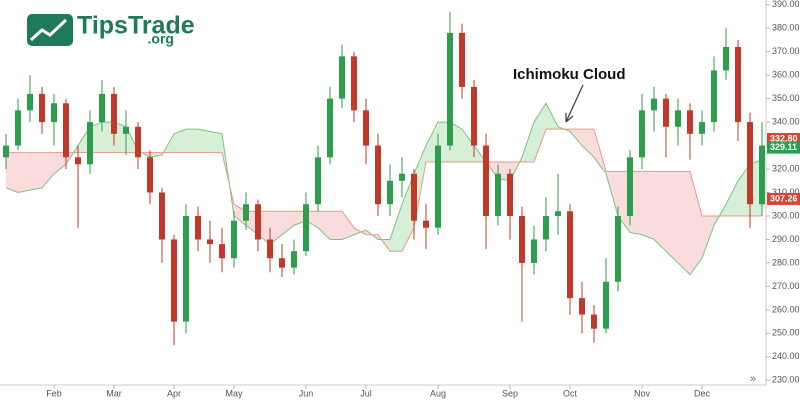  I want to click on logo: TipsTrade .org, so click(111, 29).